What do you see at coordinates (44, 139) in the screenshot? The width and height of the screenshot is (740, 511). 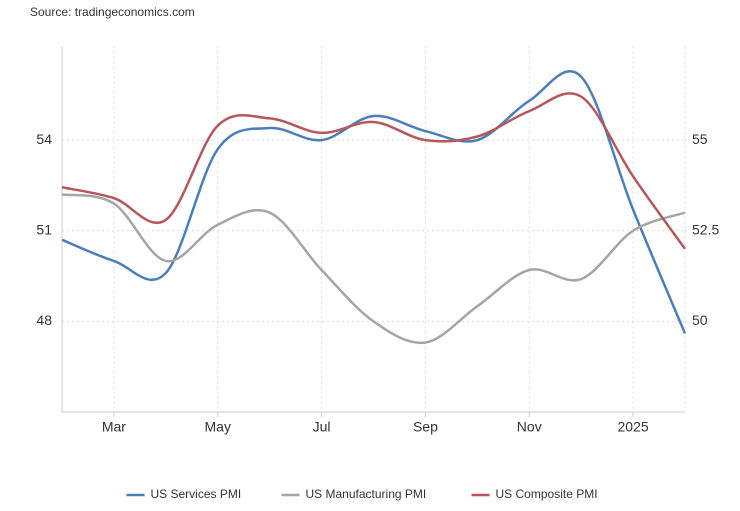 I see `y-tick-label: 54` at bounding box center [44, 139].